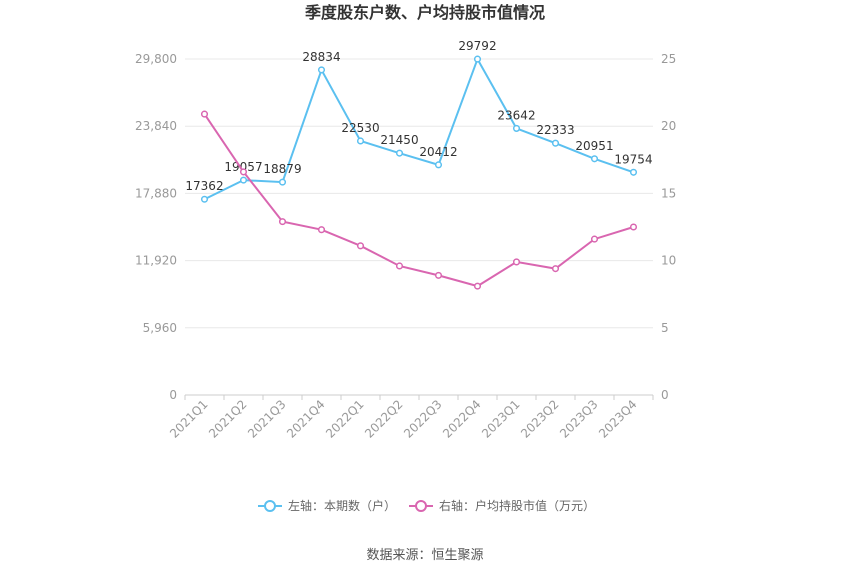 This screenshot has width=850, height=575. Describe the element at coordinates (360, 128) in the screenshot. I see `data-label: 22530` at that location.